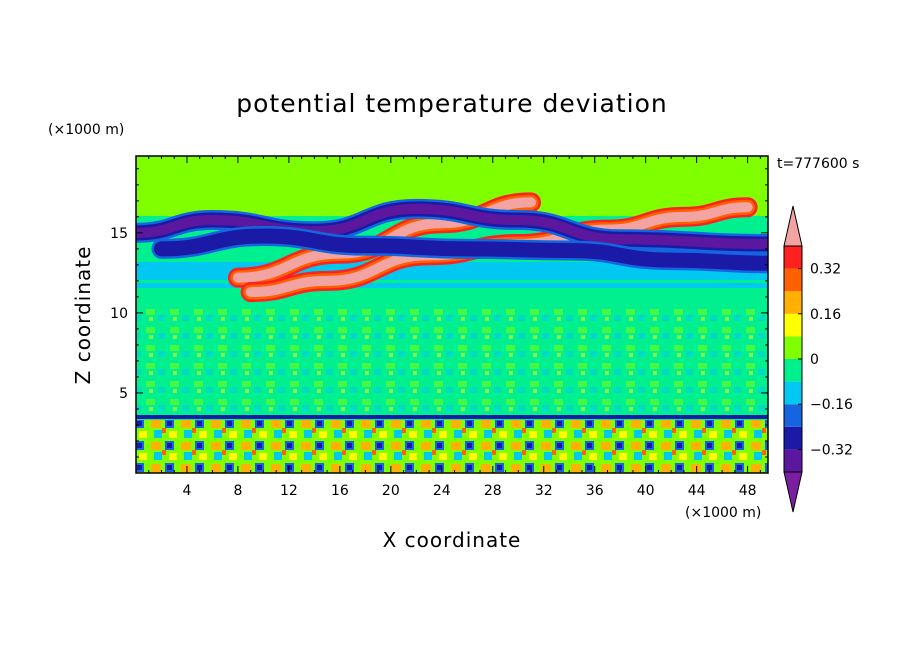 The width and height of the screenshot is (904, 654). What do you see at coordinates (831, 450) in the screenshot?
I see `colorbar-label: −0.32` at bounding box center [831, 450].